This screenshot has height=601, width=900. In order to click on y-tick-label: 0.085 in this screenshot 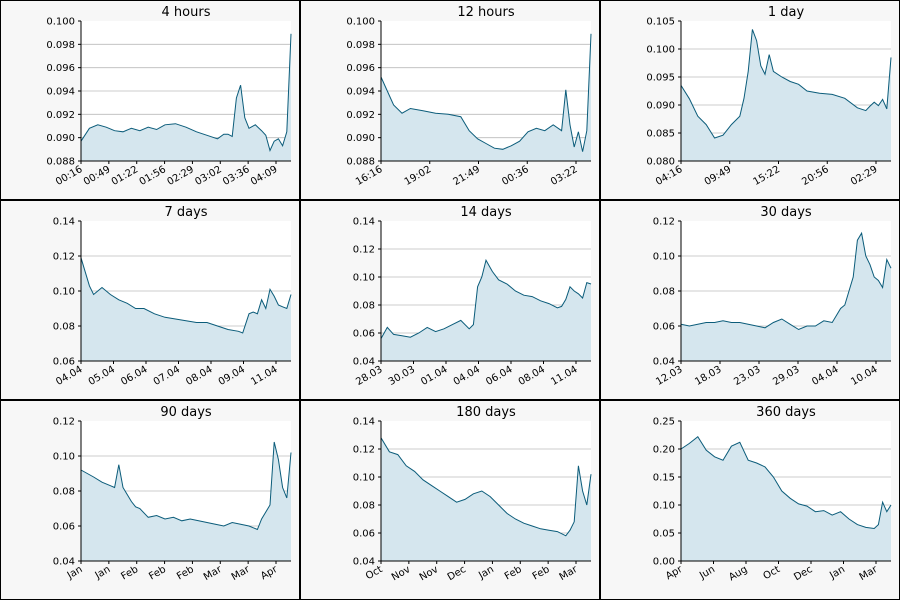, I will do `click(660, 134)`.